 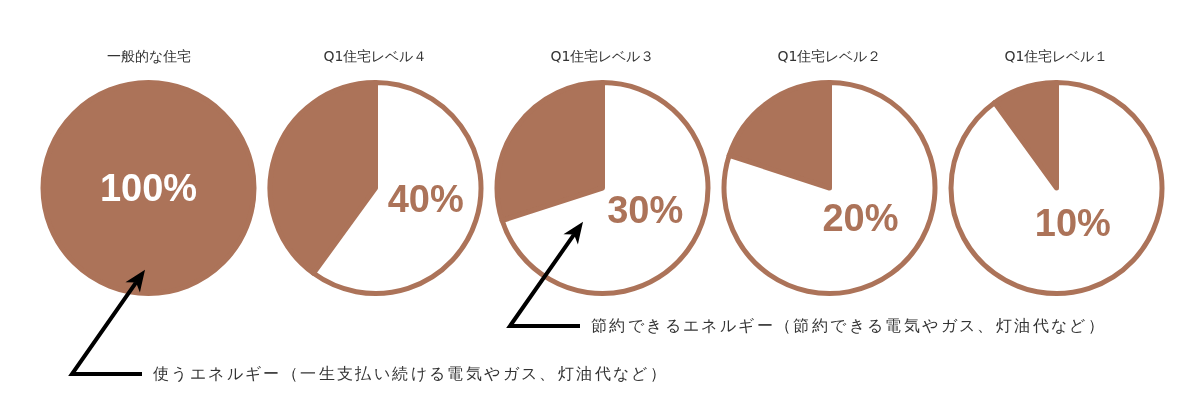 I want to click on text: 40%, so click(x=425, y=199).